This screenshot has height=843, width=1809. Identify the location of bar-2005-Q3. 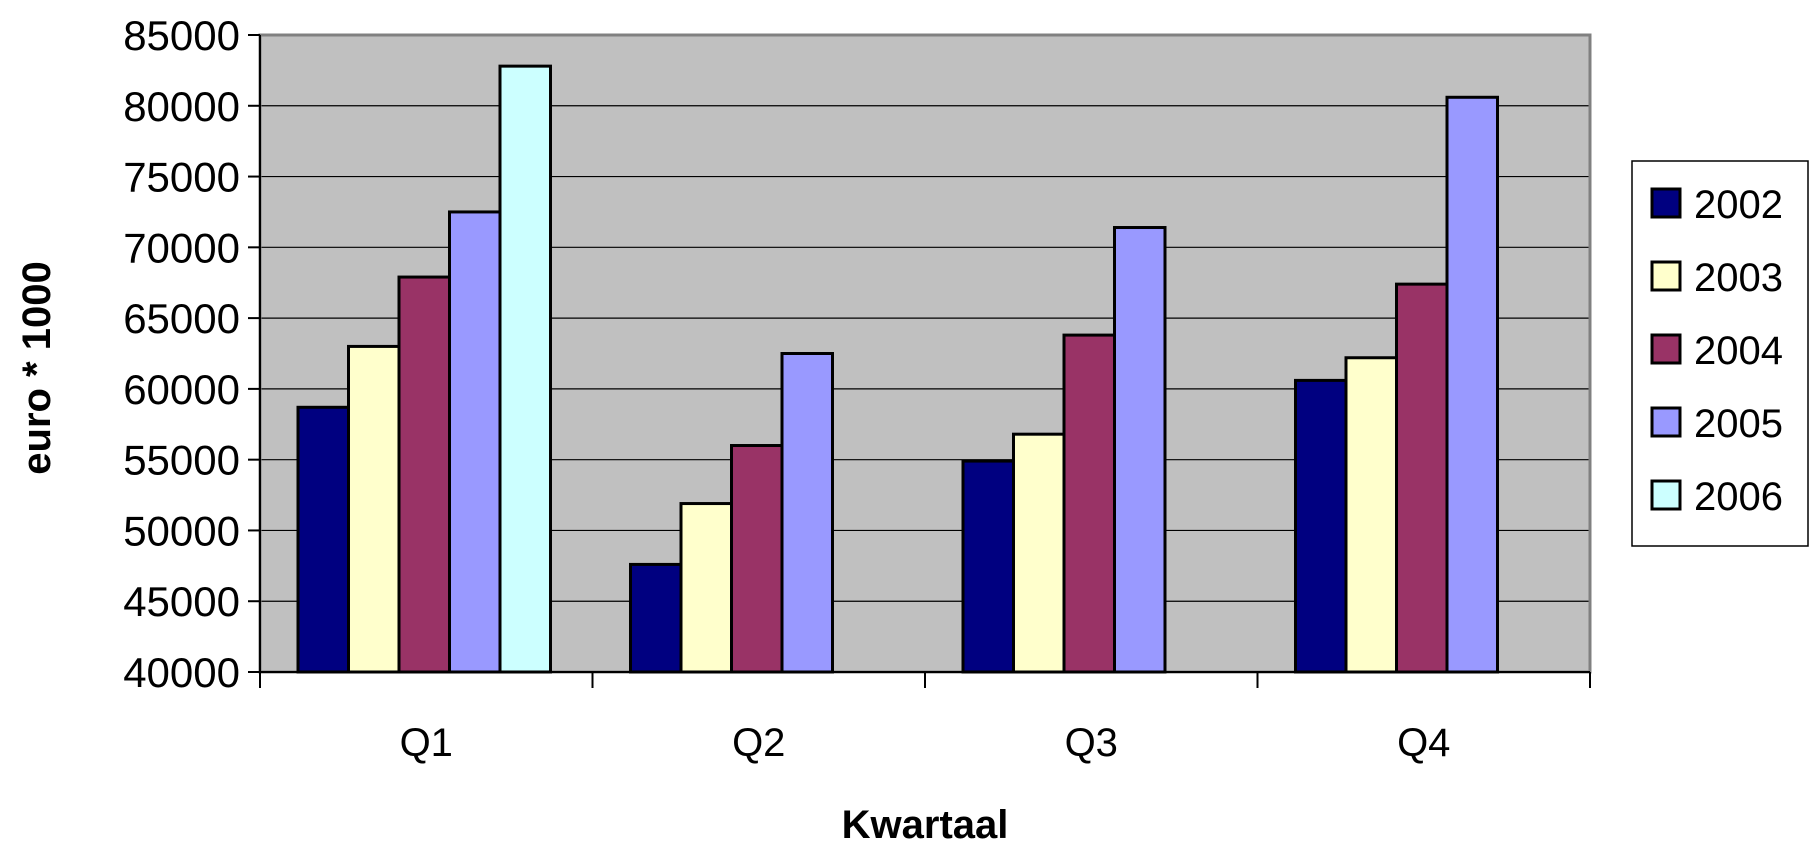
(1140, 450).